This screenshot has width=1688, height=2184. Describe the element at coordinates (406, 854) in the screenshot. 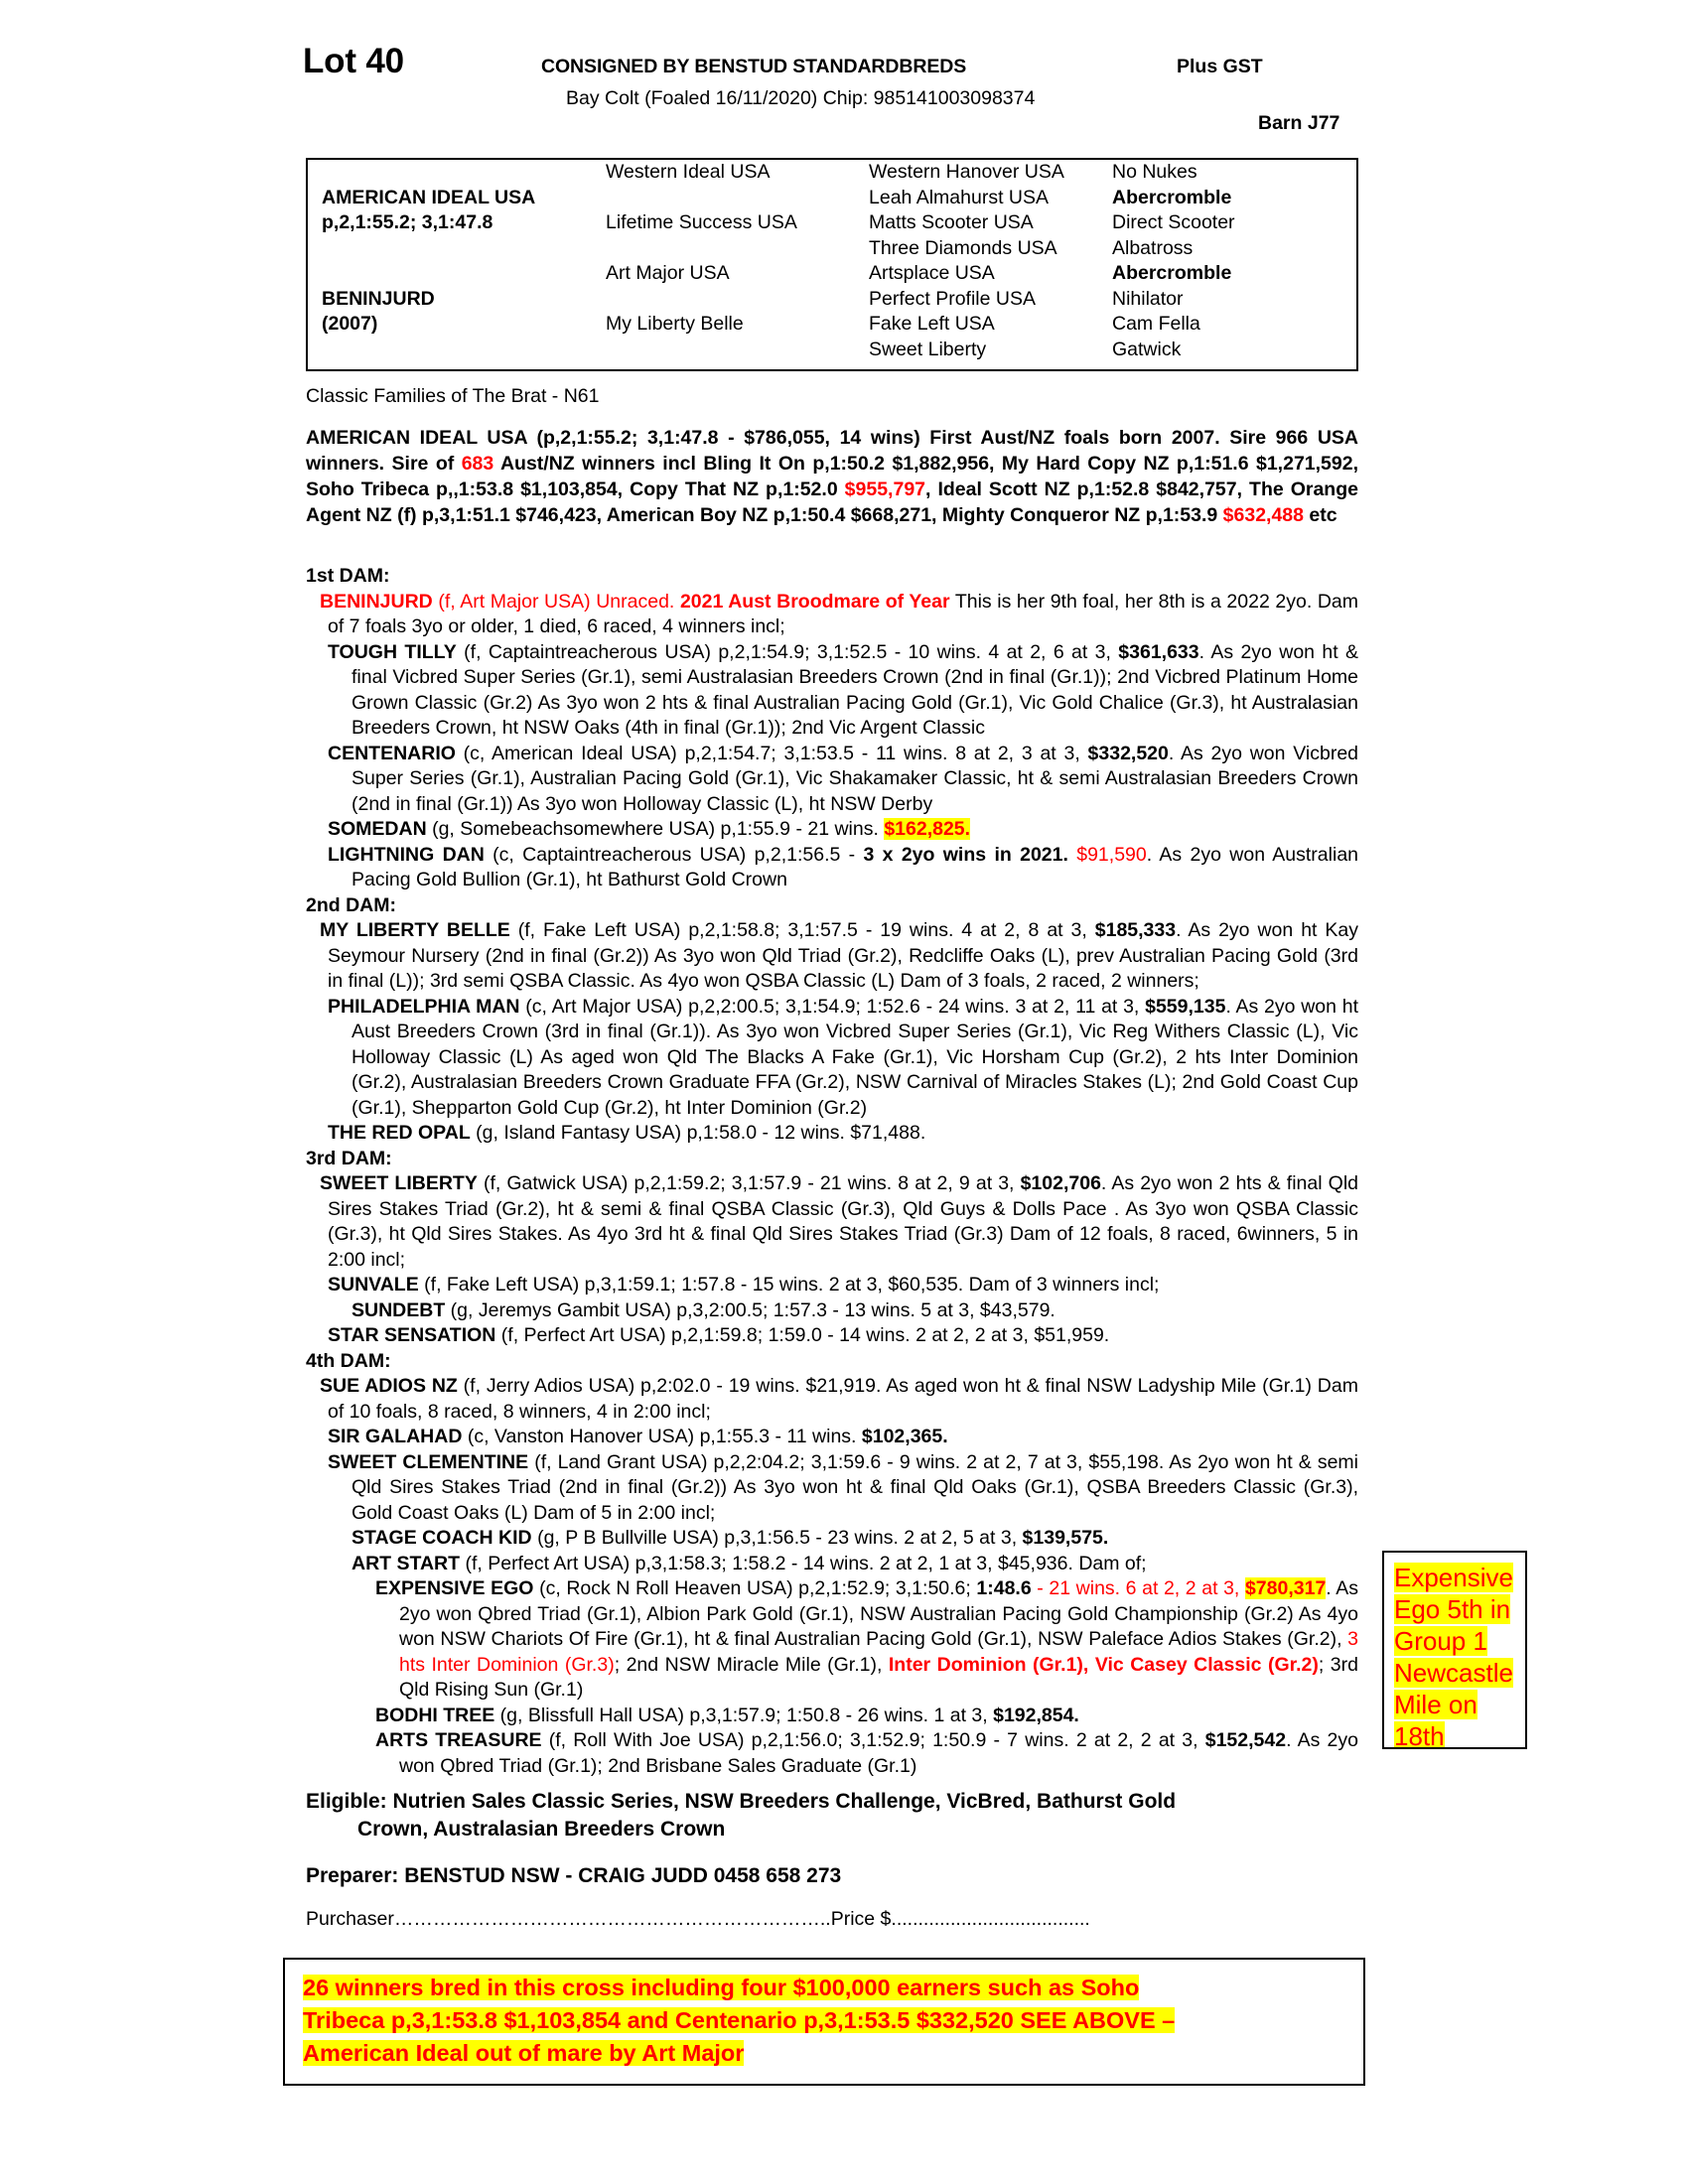

I see `horse-name: LIGHTNING DAN` at that location.